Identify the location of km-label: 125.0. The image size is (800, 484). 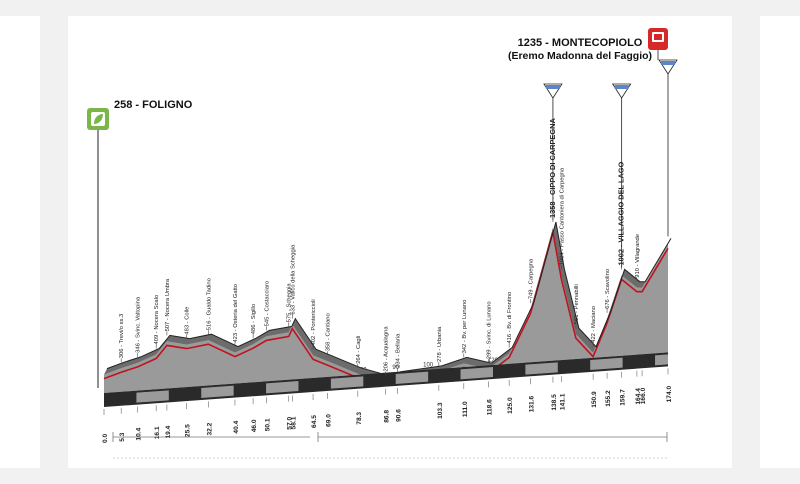
(510, 405).